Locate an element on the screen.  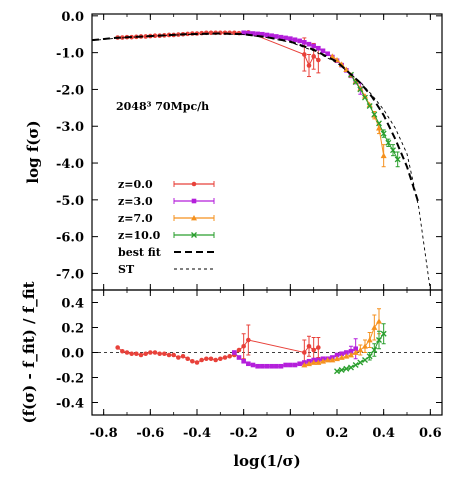
y-tick-label: -6.0 is located at coordinates (70, 238).